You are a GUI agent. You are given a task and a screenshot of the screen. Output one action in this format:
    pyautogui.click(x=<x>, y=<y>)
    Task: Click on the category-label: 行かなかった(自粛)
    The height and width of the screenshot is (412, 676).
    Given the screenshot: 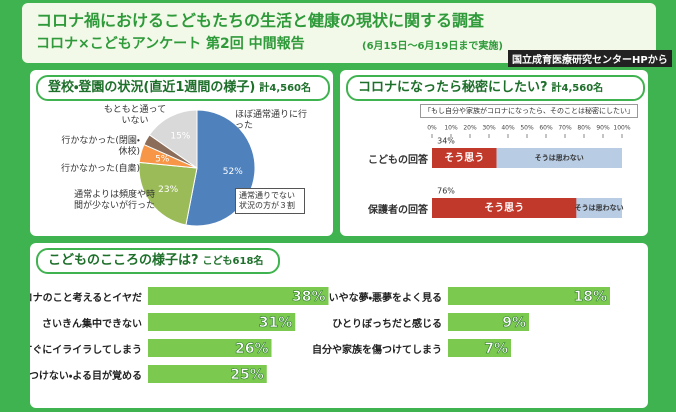 What is the action you would take?
    pyautogui.click(x=100, y=169)
    